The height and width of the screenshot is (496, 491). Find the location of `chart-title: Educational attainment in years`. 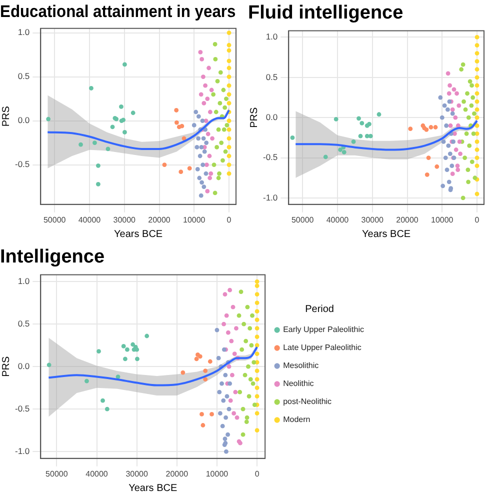

chart-title: Educational attainment in years is located at coordinates (118, 12).